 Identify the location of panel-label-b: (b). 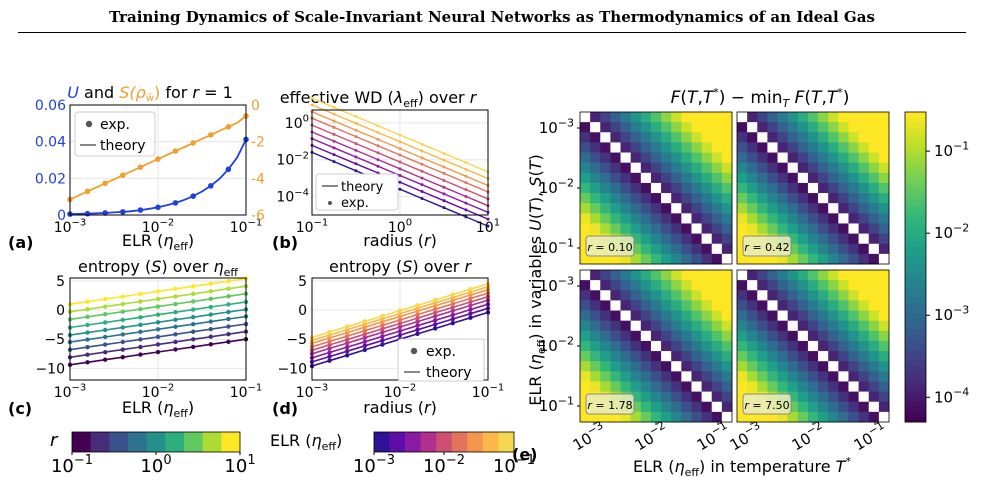
(285, 242).